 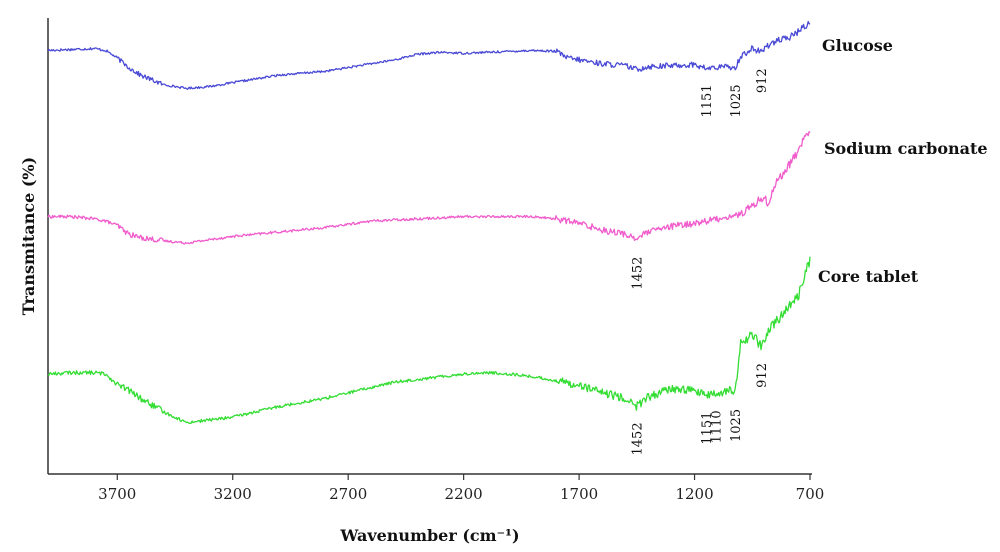 I want to click on x-tick-label: 1700, so click(x=579, y=494).